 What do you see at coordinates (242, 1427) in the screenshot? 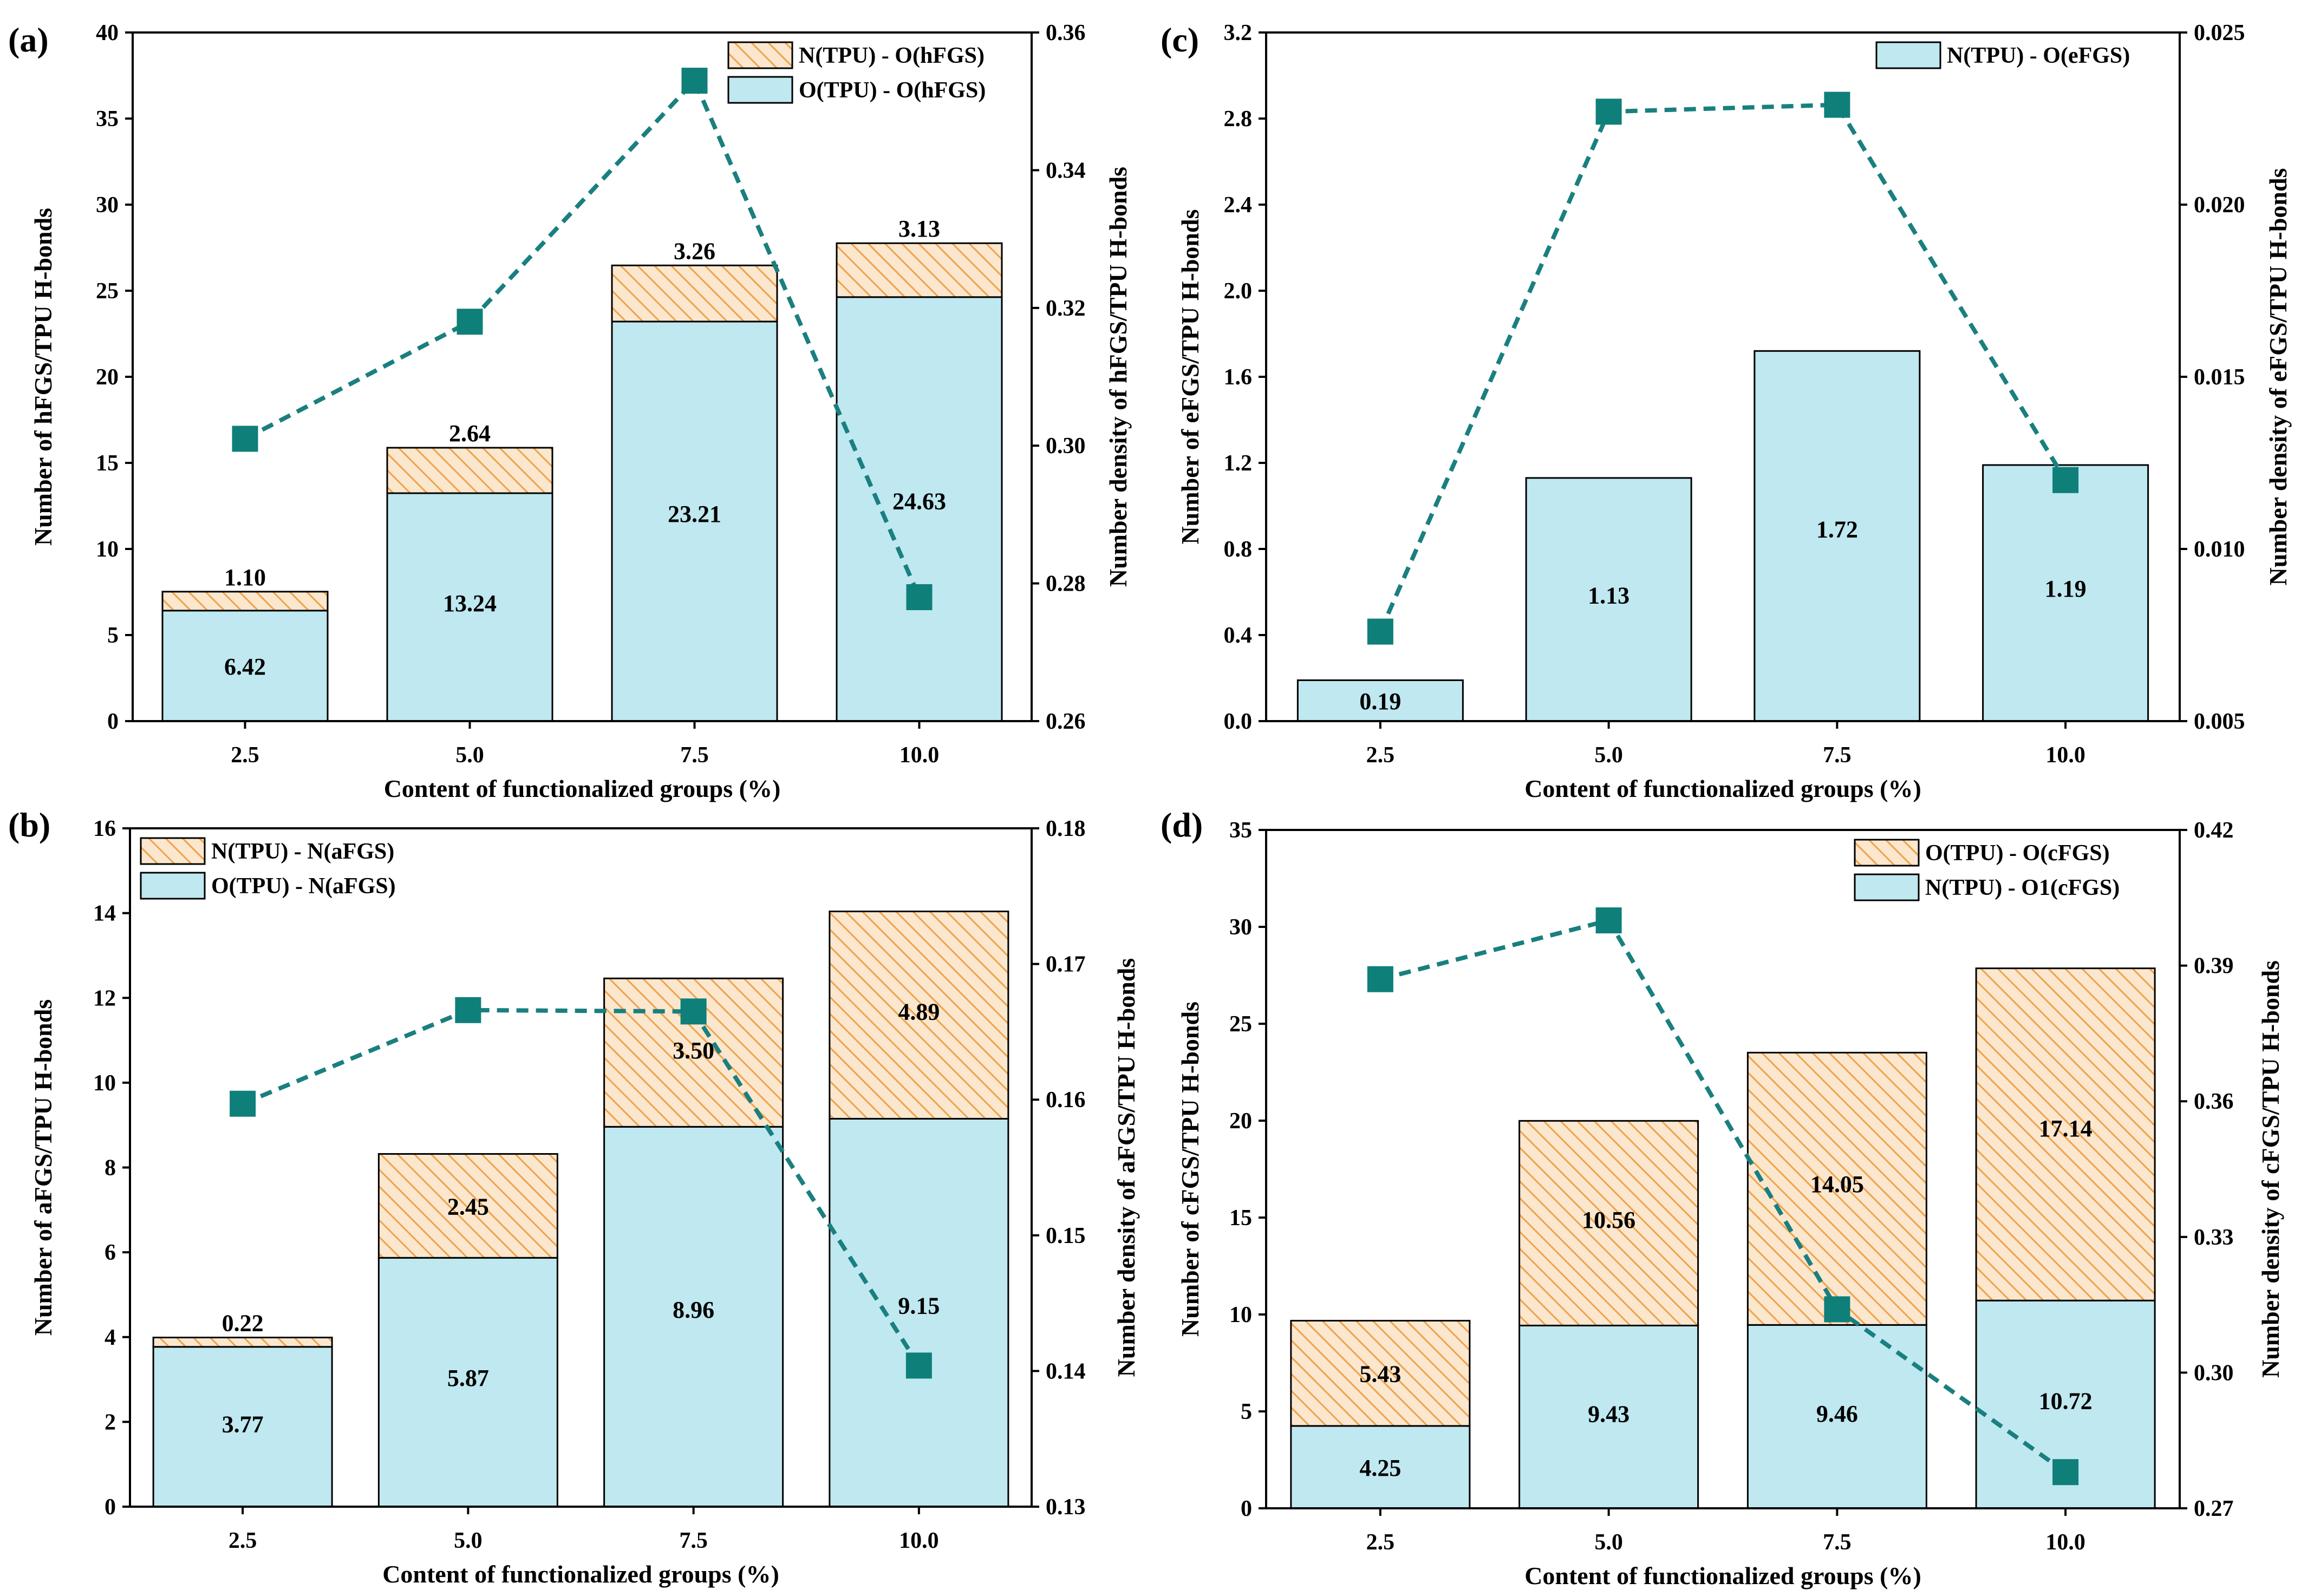
I see `bar-solid-2.5` at bounding box center [242, 1427].